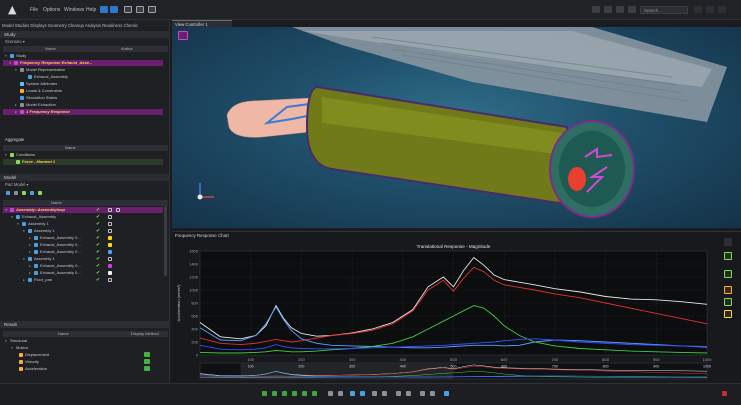  I want to click on display-icon, so click(596, 9).